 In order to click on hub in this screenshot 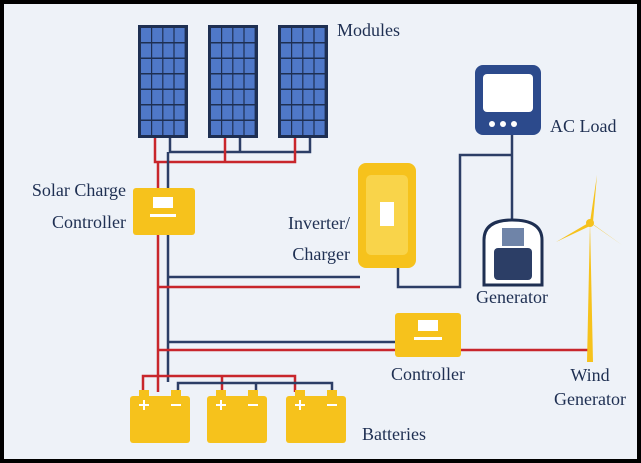, I will do `click(590, 223)`.